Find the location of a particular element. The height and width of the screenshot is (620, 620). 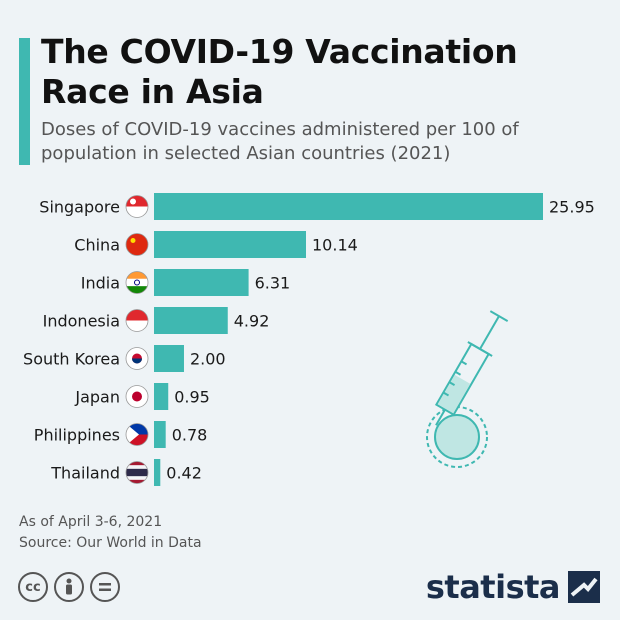

singapore-flag-icon is located at coordinates (137, 206).